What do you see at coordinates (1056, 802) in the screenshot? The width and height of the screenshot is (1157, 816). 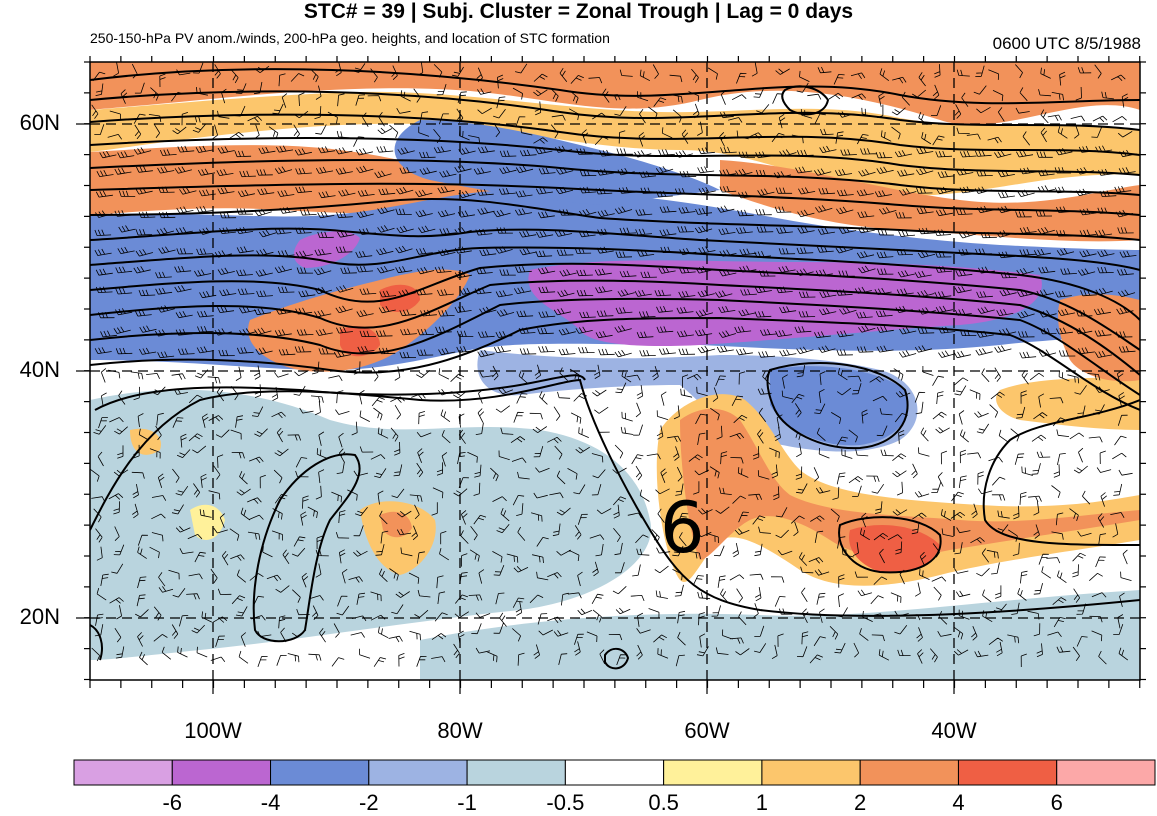 I see `colorbar-label: 6` at bounding box center [1056, 802].